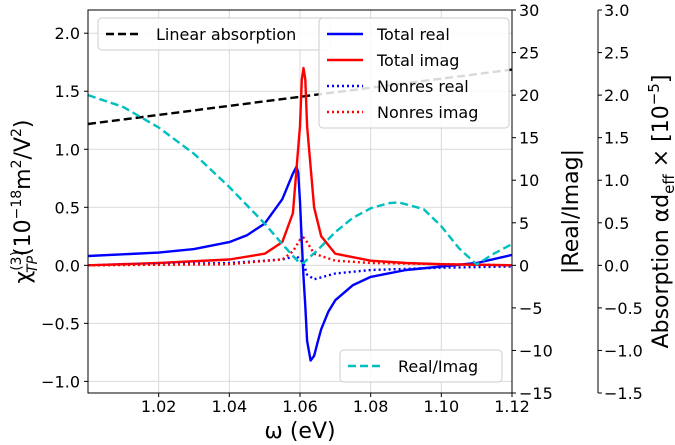 The image size is (675, 445). I want to click on y-right1-tick-label: −15, so click(536, 393).